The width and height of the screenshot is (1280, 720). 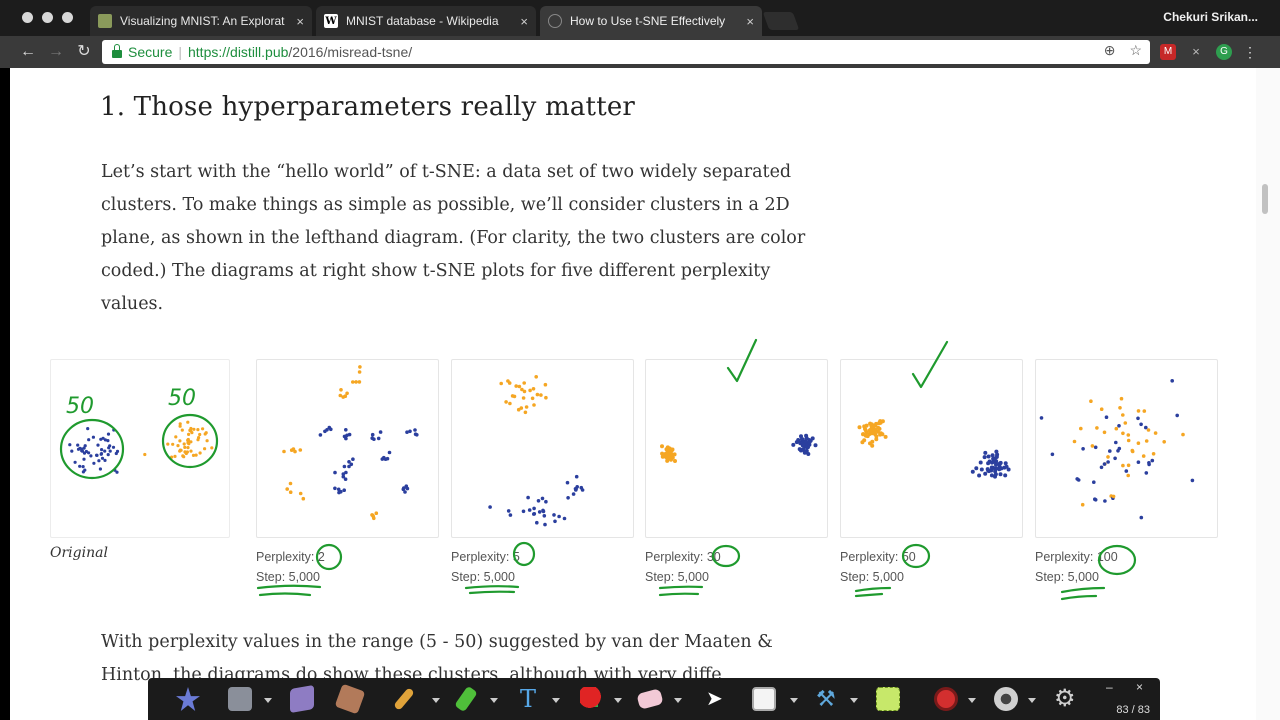 I want to click on forward-arrow-icon: →, so click(x=56, y=51).